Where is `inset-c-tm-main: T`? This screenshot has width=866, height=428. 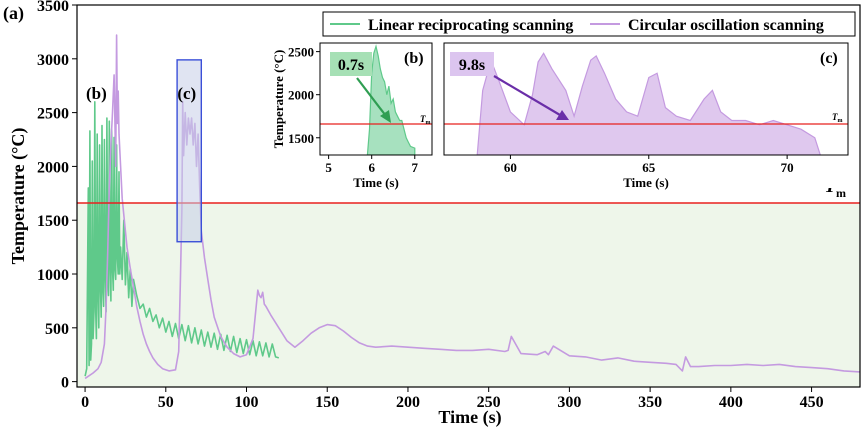
inset-c-tm-main: T is located at coordinates (835, 117).